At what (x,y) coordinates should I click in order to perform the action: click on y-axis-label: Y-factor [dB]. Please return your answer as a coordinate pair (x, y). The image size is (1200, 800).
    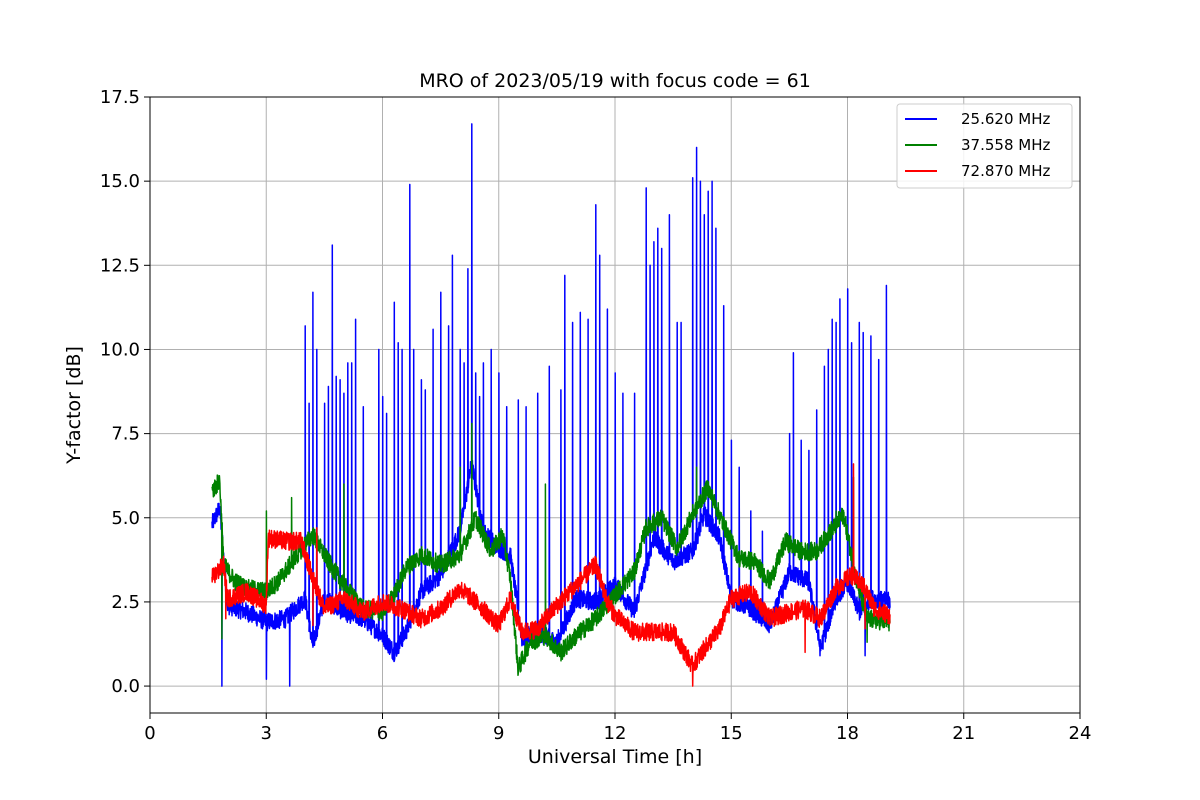
    Looking at the image, I should click on (74, 405).